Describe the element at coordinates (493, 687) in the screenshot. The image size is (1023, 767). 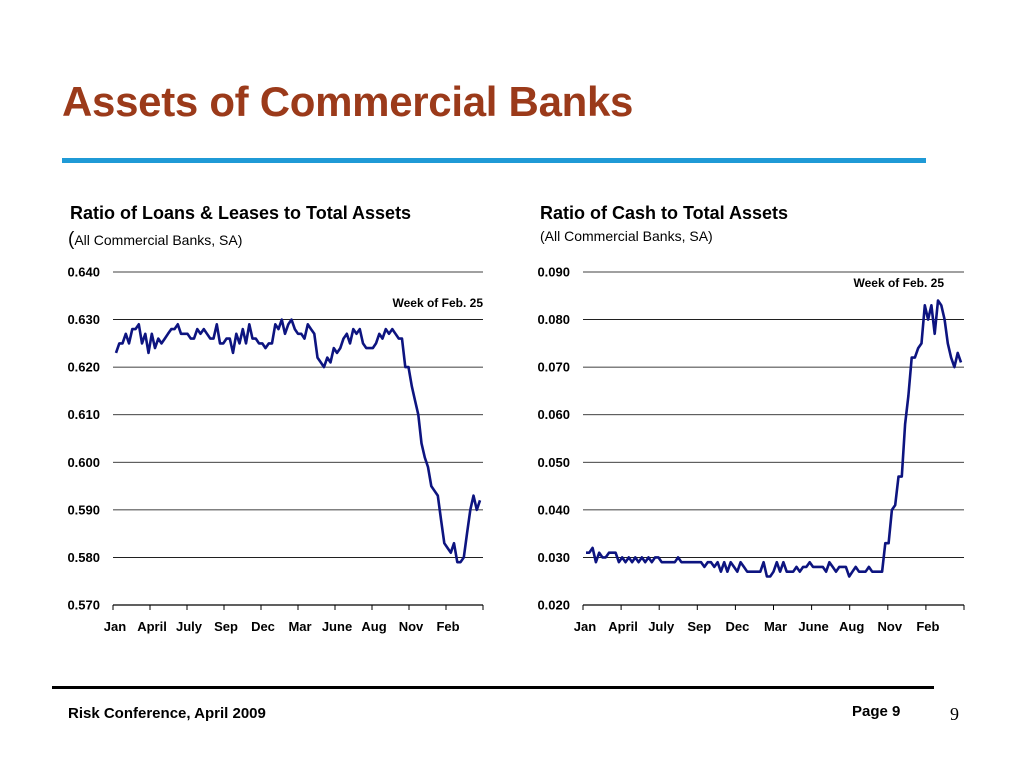
I see `footer-rule` at that location.